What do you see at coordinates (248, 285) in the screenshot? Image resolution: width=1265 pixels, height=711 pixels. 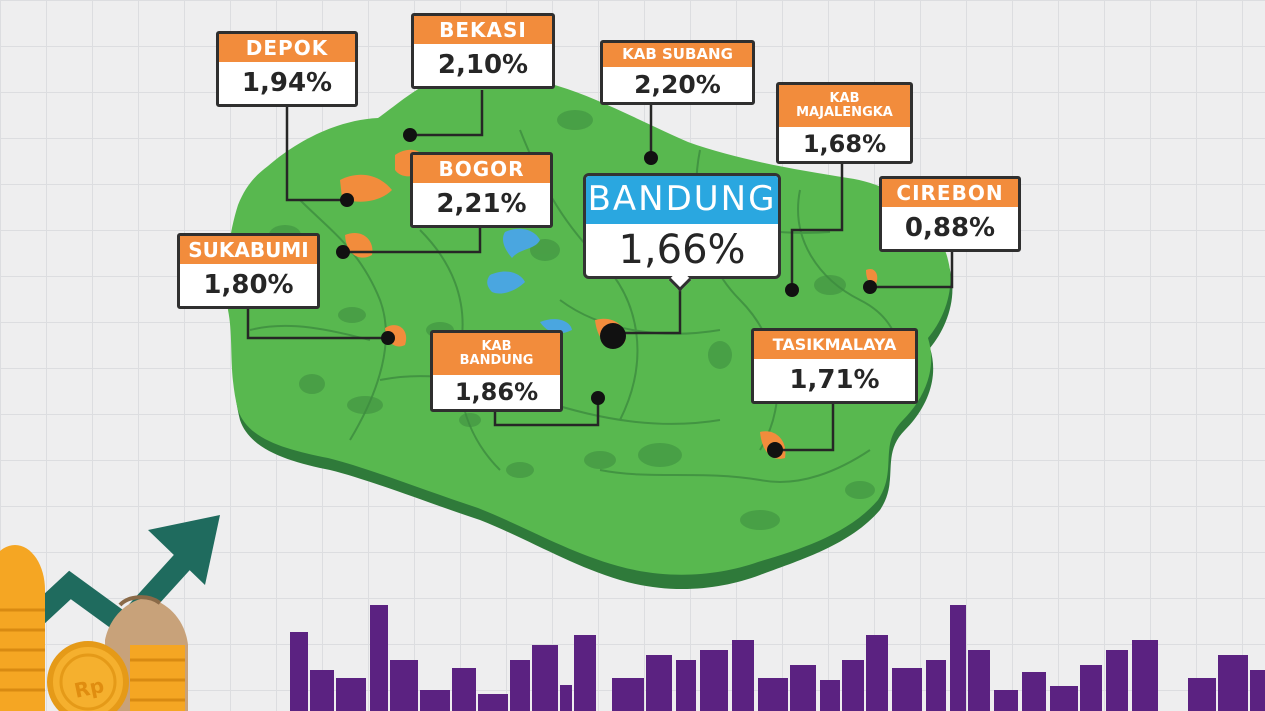 I see `region-value: 1,80%` at bounding box center [248, 285].